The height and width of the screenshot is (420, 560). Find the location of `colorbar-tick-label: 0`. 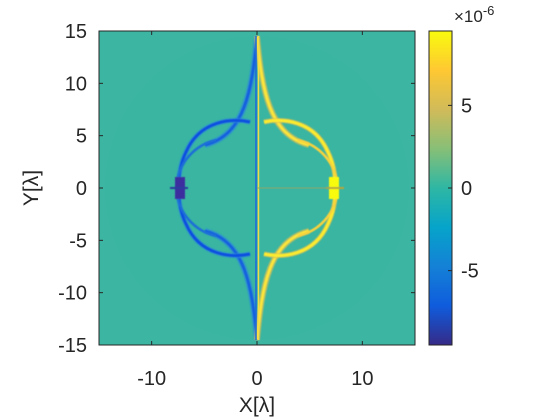

colorbar-tick-label: 0 is located at coordinates (466, 189).